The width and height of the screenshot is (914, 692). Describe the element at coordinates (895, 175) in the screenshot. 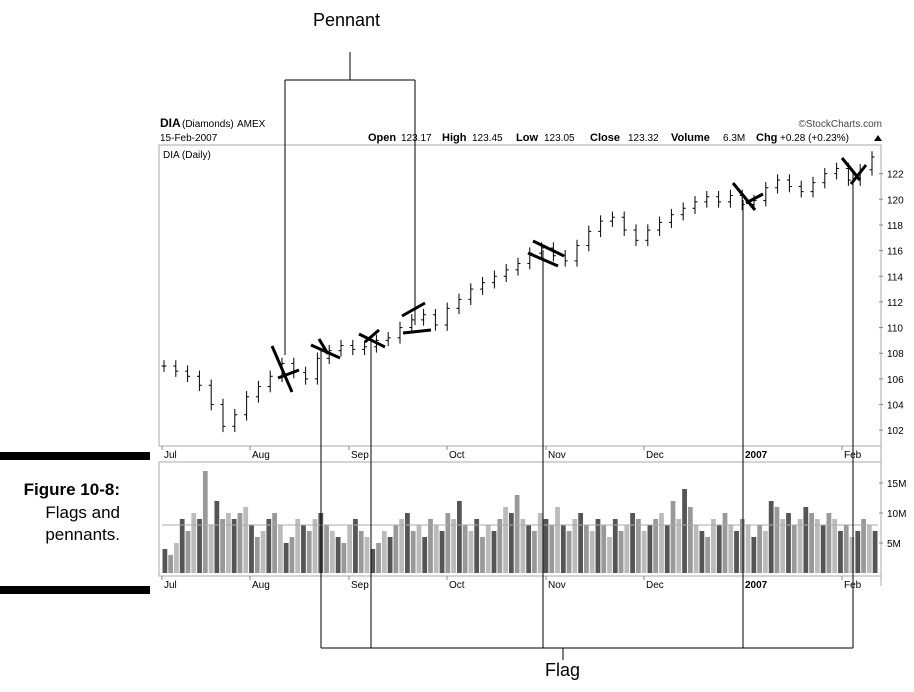

I see `y-tick-label: 122` at that location.